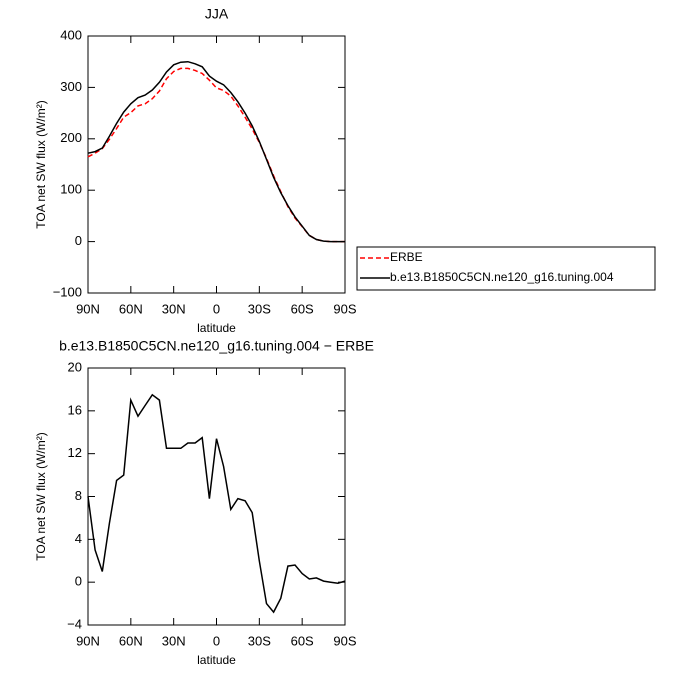 This screenshot has width=675, height=675. I want to click on y-tick-label: 20, so click(75, 366).